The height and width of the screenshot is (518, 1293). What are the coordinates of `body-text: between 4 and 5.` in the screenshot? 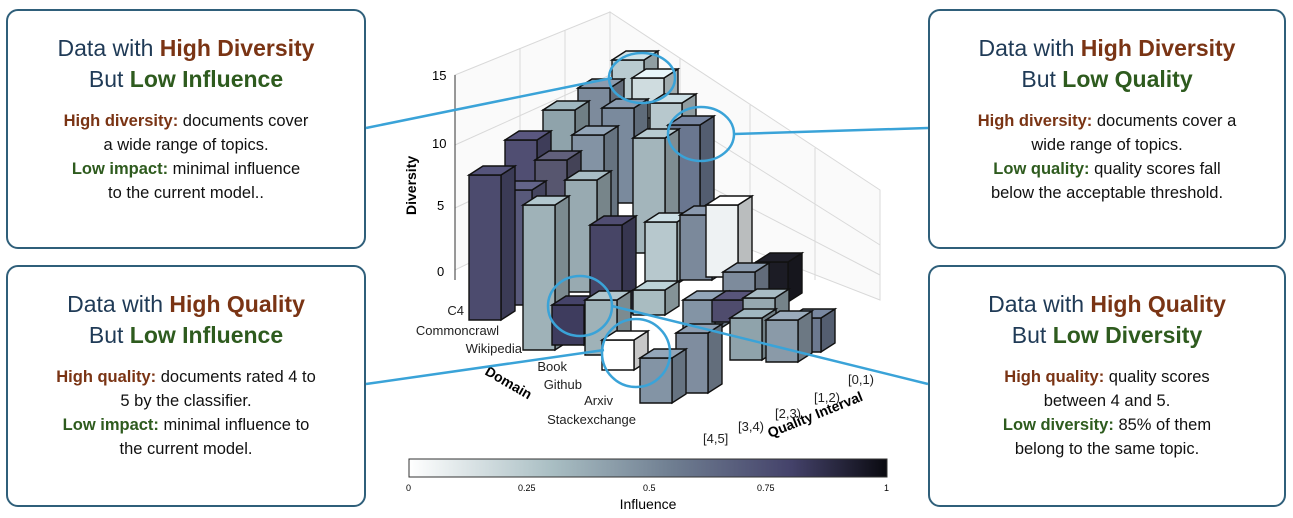 It's located at (1107, 401).